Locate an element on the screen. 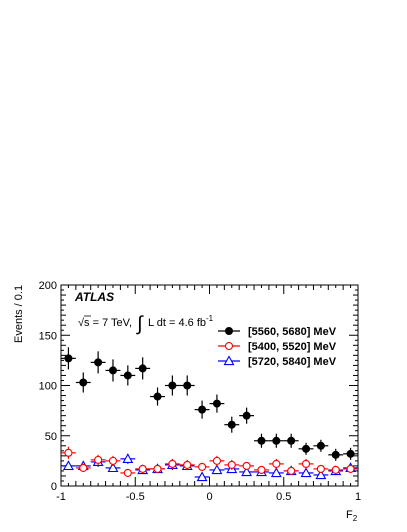 This screenshot has height=532, width=407. x-tick-label: -0.5 is located at coordinates (135, 497).